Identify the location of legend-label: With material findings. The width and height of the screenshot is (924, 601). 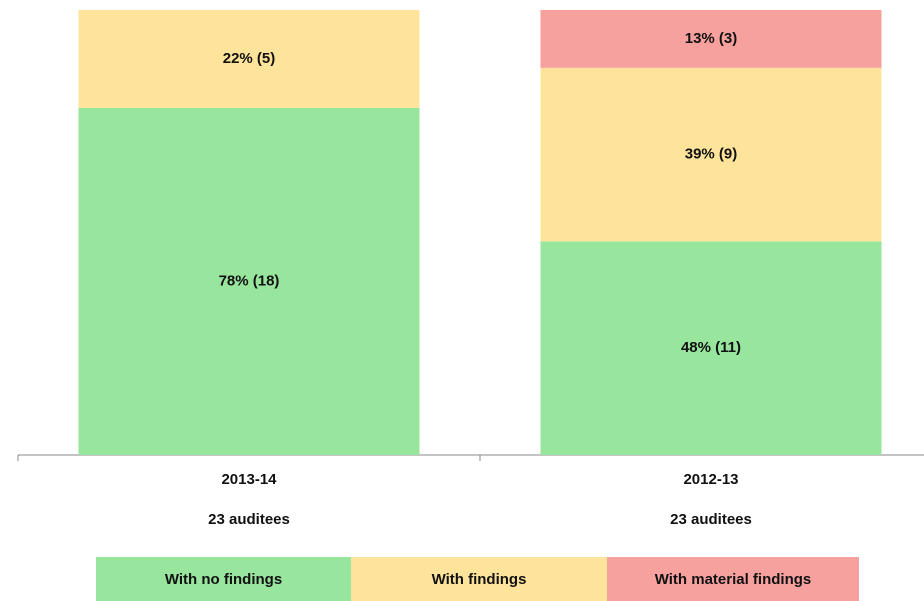
(733, 579).